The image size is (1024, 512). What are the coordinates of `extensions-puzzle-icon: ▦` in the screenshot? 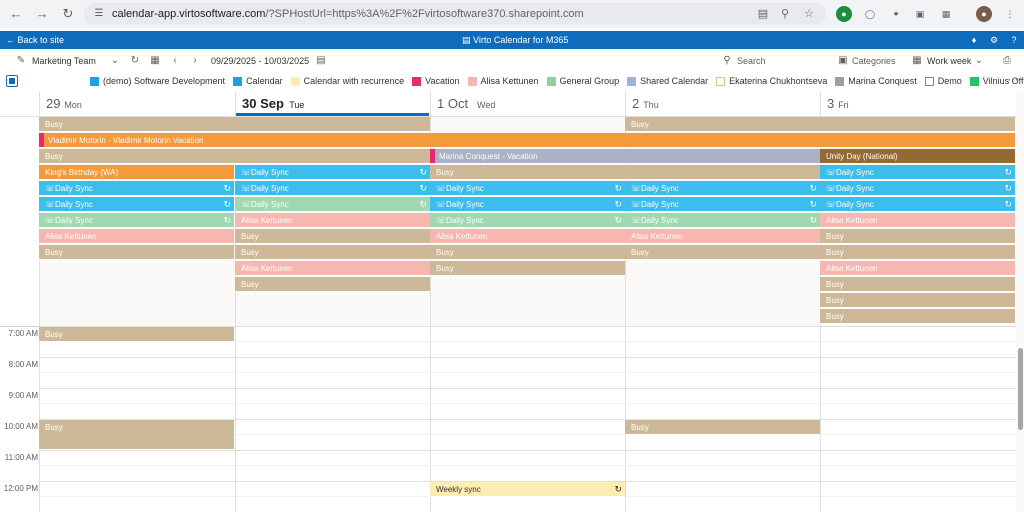 It's located at (946, 14).